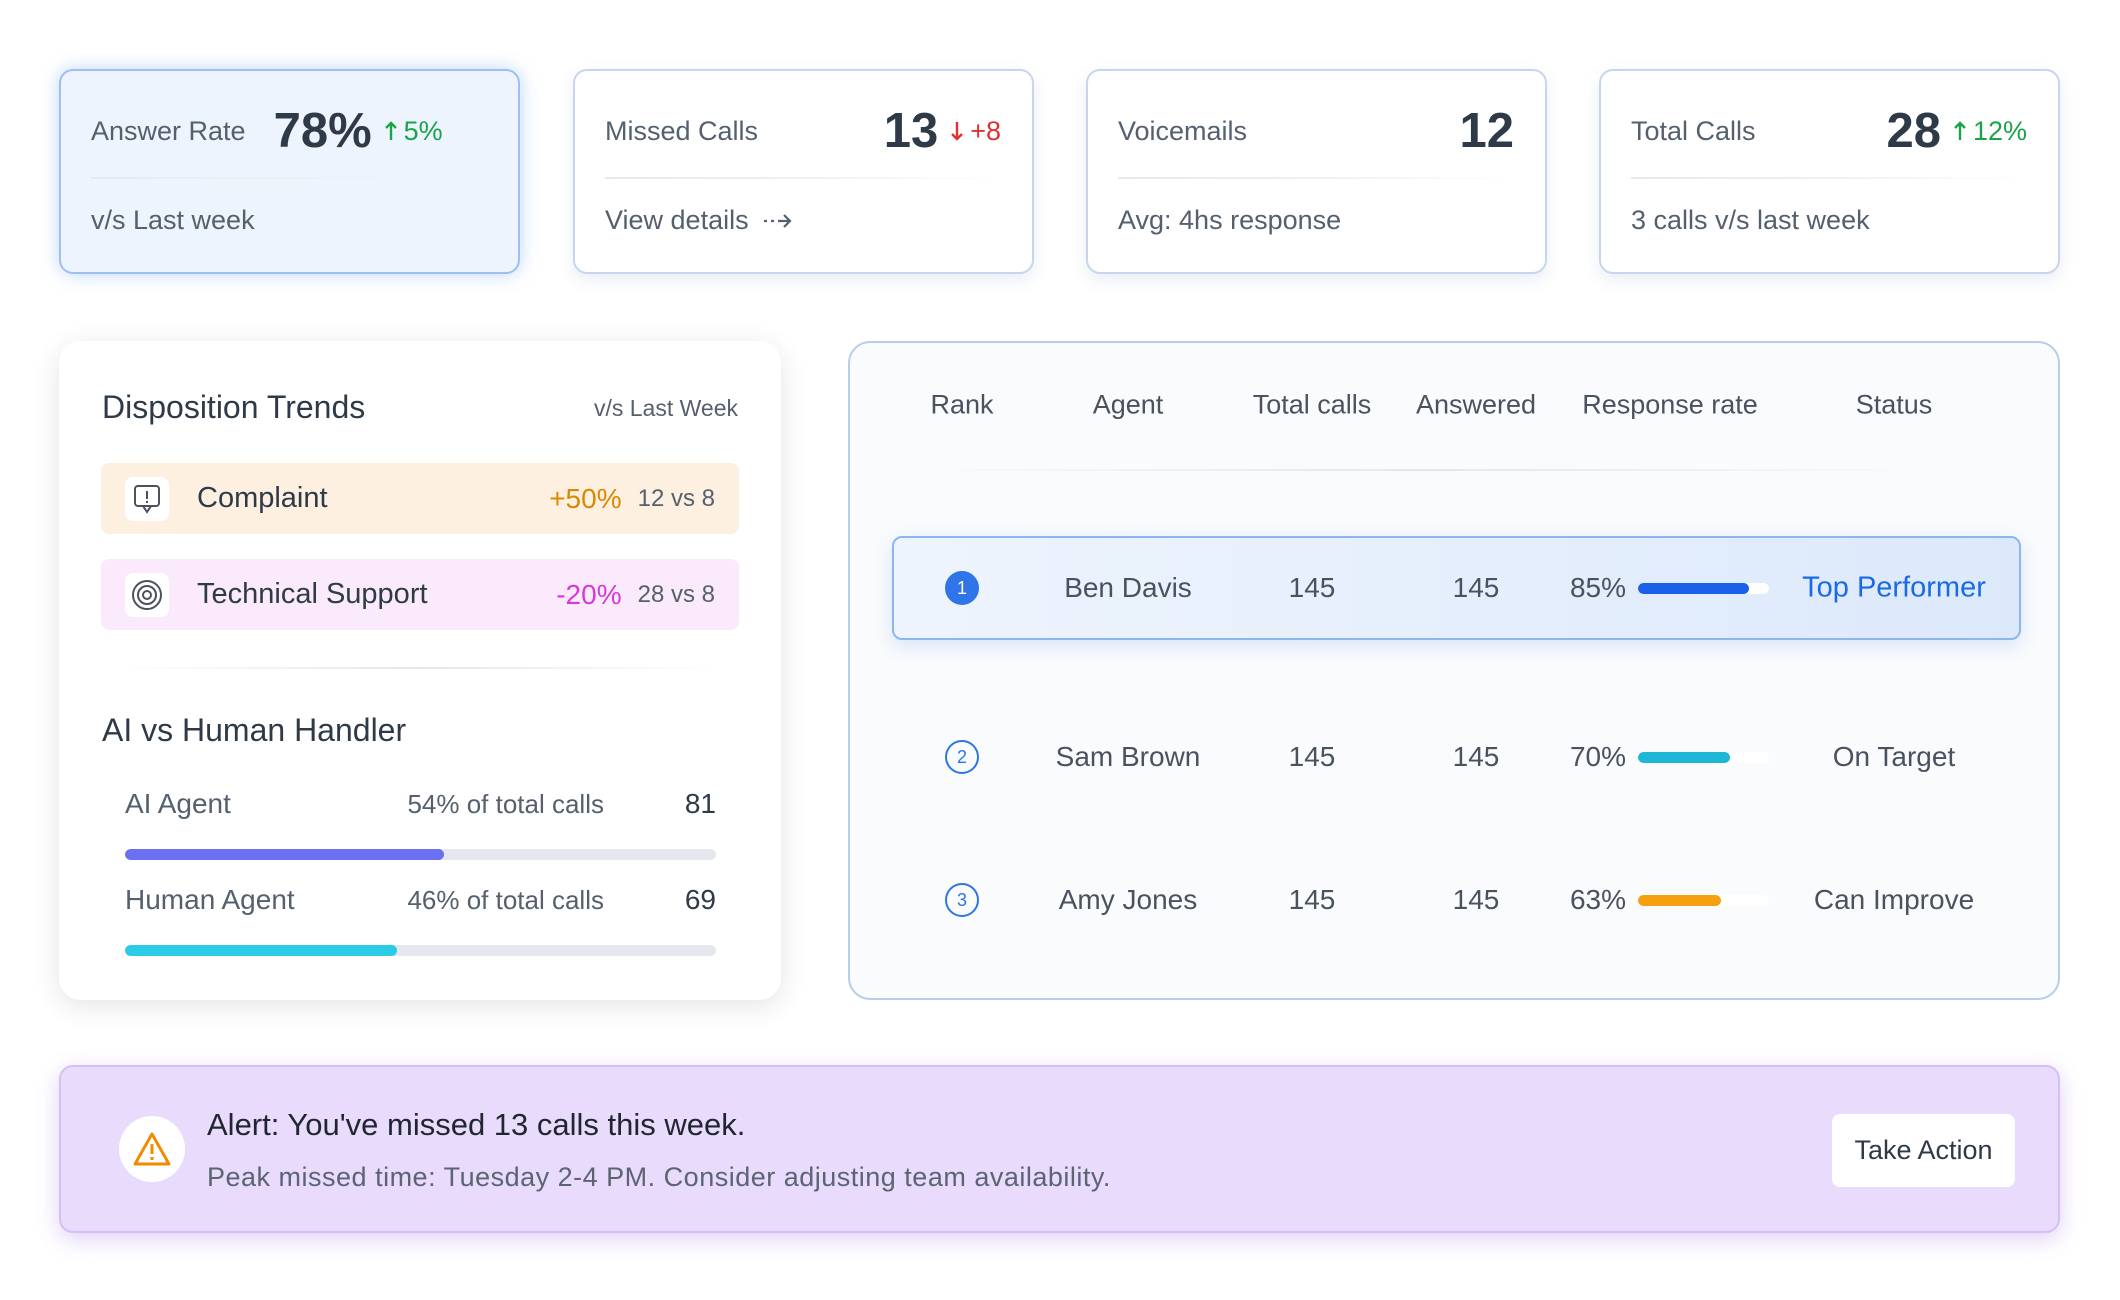  What do you see at coordinates (962, 588) in the screenshot?
I see `rank-badge: 1` at bounding box center [962, 588].